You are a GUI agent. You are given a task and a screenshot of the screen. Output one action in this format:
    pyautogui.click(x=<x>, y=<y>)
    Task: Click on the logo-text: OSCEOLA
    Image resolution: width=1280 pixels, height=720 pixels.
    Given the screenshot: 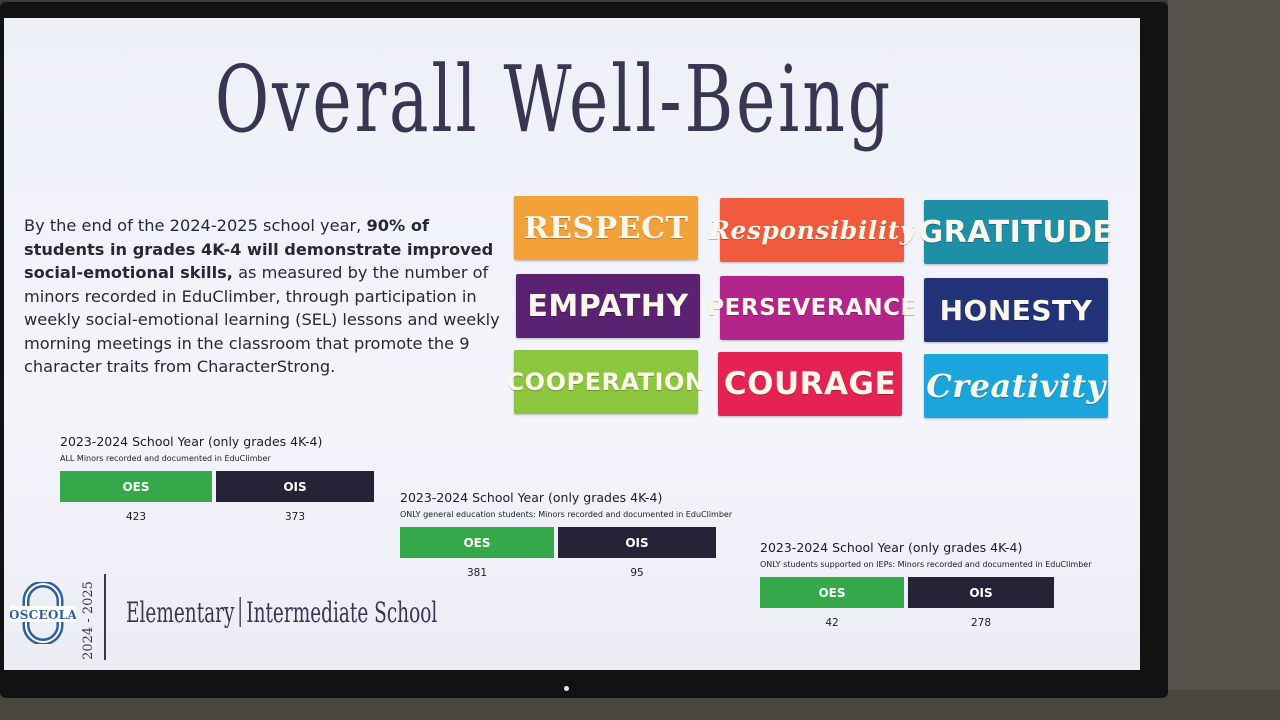 What is the action you would take?
    pyautogui.click(x=43, y=615)
    